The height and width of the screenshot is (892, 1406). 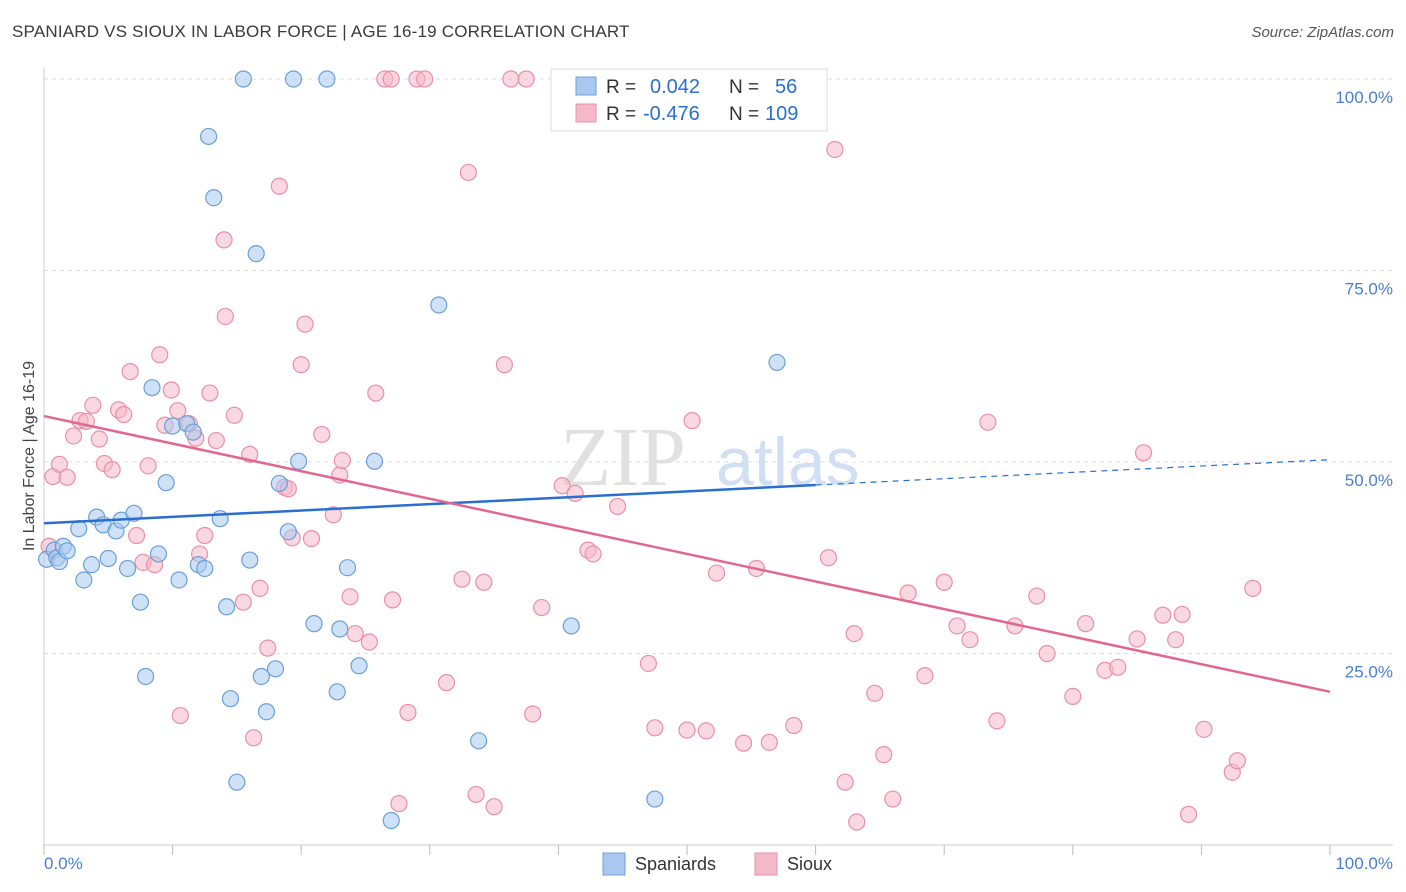 What do you see at coordinates (621, 114) in the screenshot?
I see `legend-r-label-sioux: R =` at bounding box center [621, 114].